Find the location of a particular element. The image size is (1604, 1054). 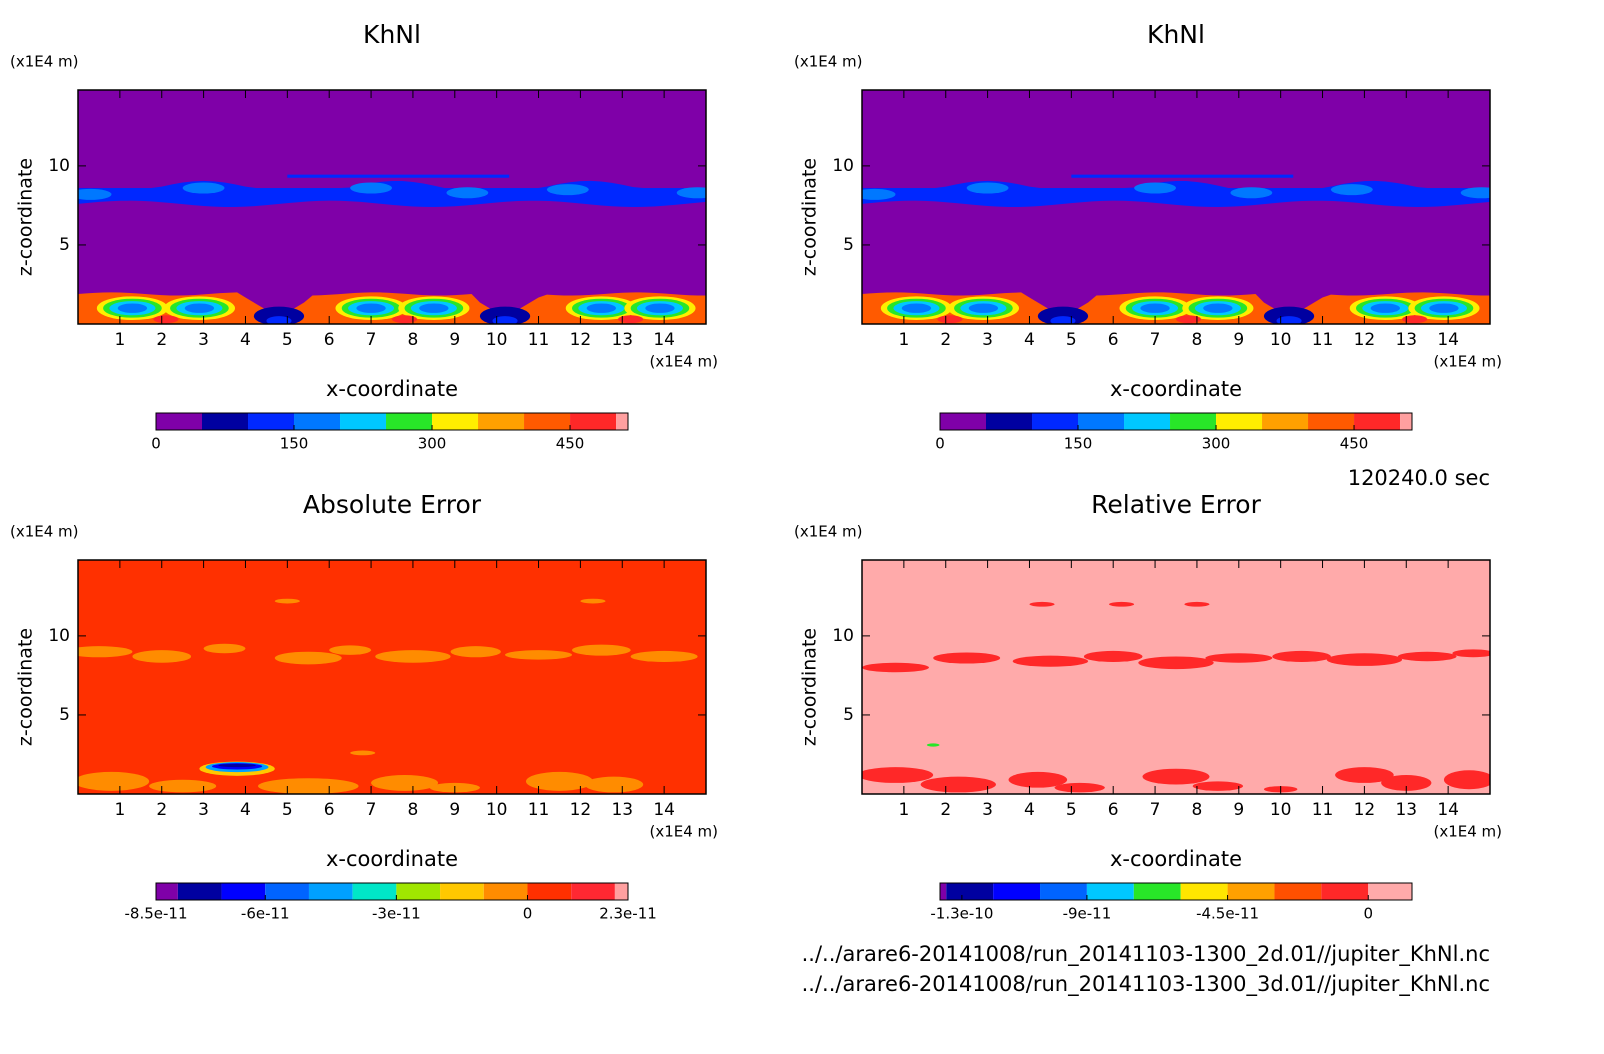

panel-title: Relative Error is located at coordinates (1176, 504).